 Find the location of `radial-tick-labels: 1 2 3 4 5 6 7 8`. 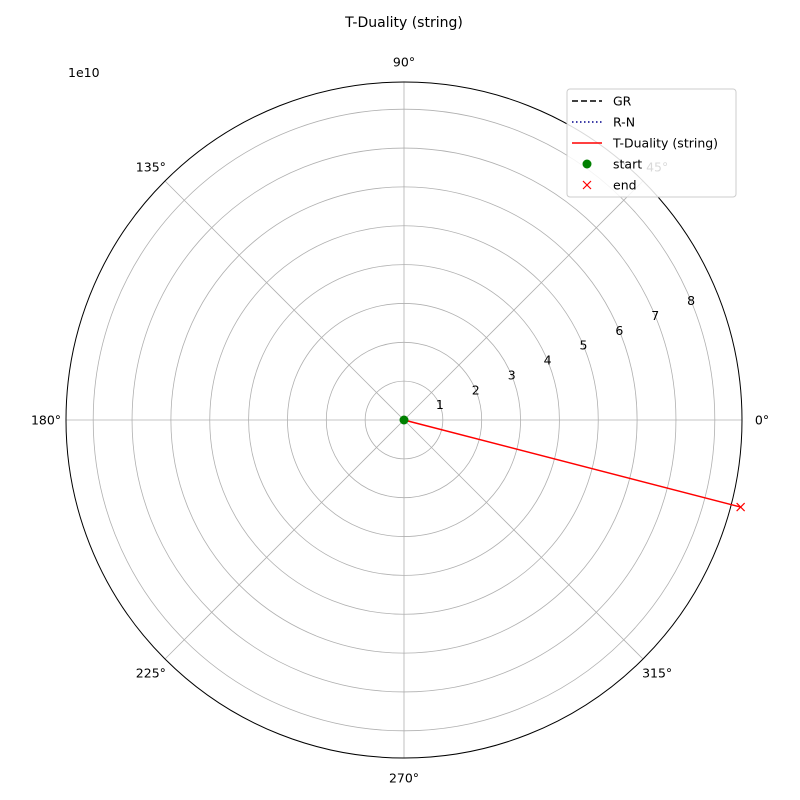

radial-tick-labels: 1 2 3 4 5 6 7 8 is located at coordinates (565, 352).